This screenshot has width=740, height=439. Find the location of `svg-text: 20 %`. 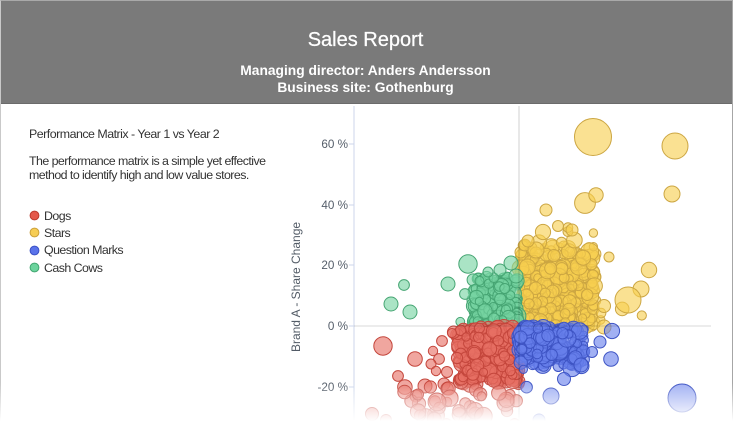

svg-text: 20 % is located at coordinates (334, 265).